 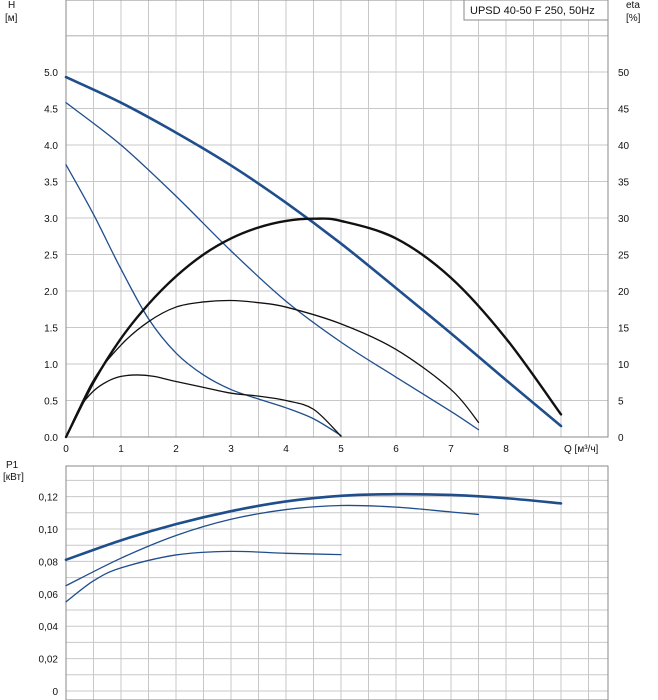 I want to click on y2-tick-label: 45, so click(x=624, y=110).